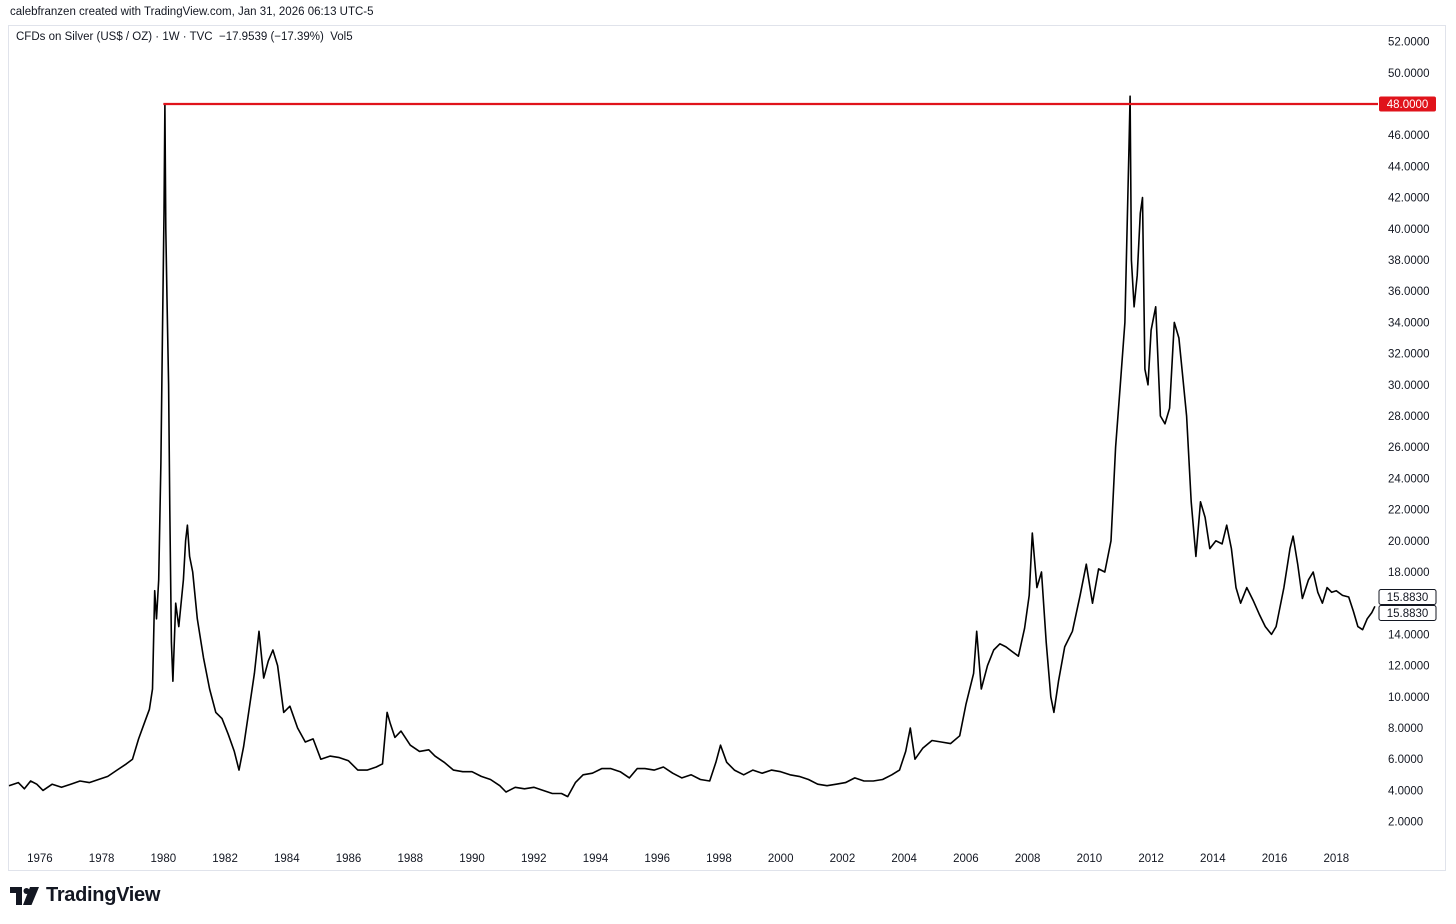 The height and width of the screenshot is (924, 1456). I want to click on x-tick-label: 1992, so click(534, 859).